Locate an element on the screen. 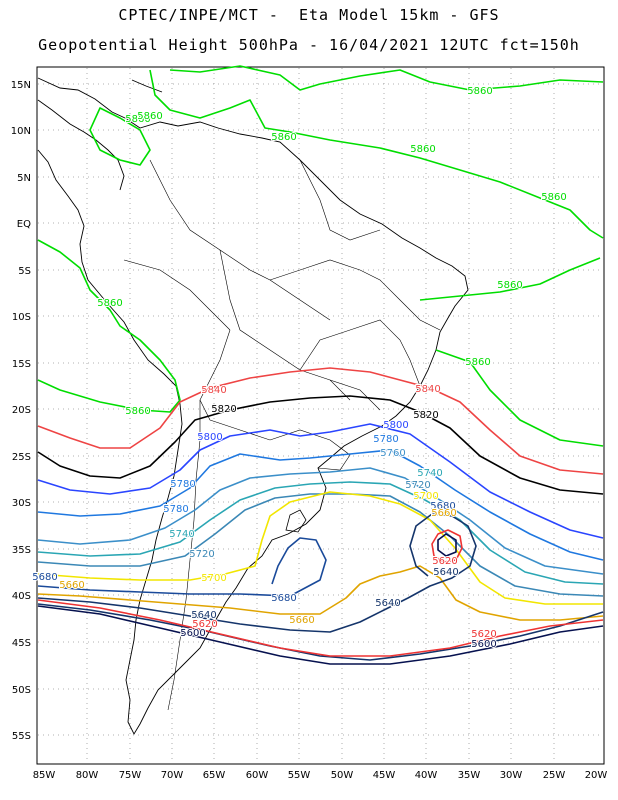  lat-tick-label: 10S is located at coordinates (21, 317).